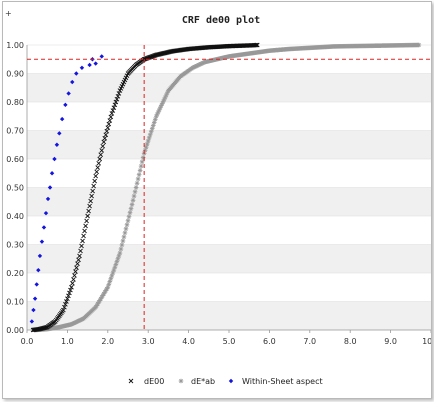  Describe the element at coordinates (229, 341) in the screenshot. I see `x-tick-label: 5.0` at that location.